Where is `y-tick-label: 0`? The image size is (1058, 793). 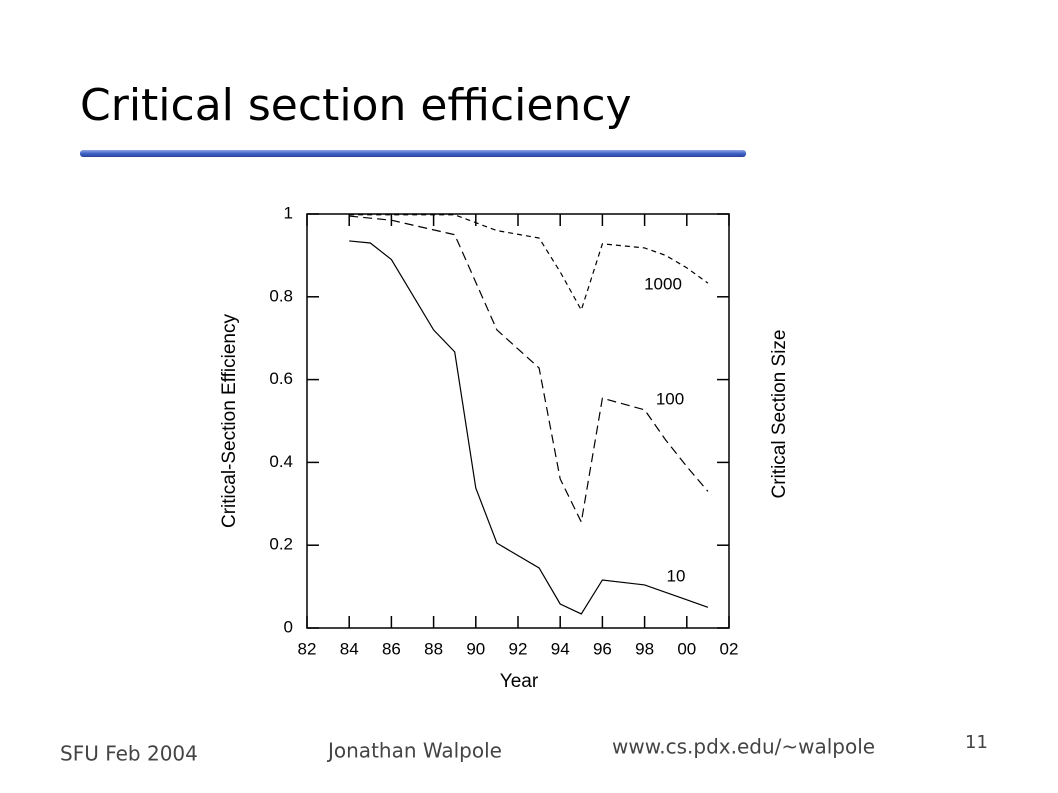 y-tick-label: 0 is located at coordinates (288, 626).